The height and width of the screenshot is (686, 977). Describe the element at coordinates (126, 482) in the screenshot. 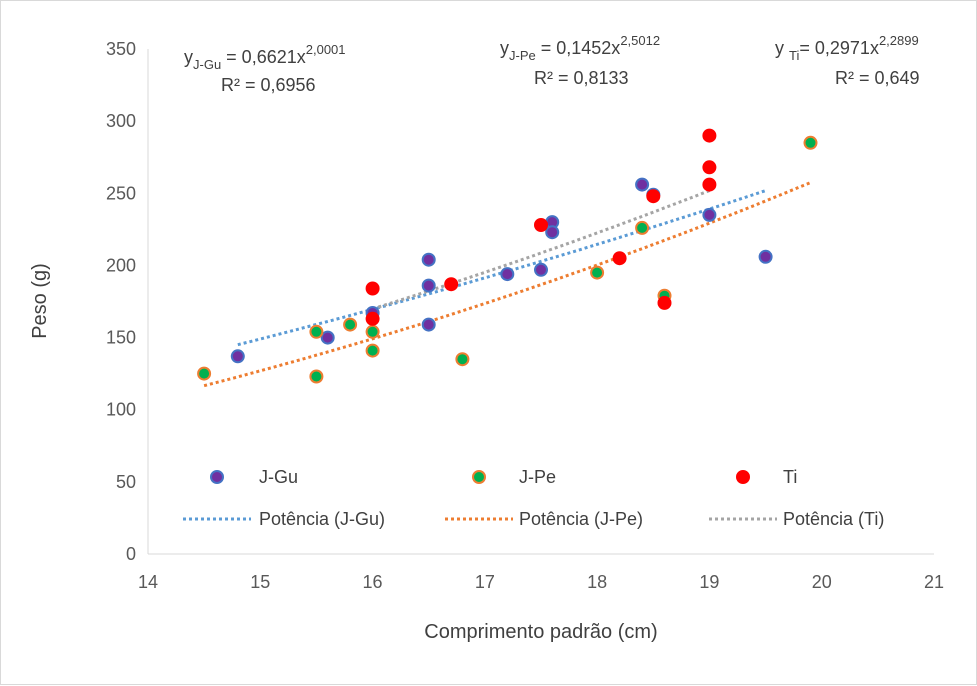

I see `y-tick-label: 50` at that location.